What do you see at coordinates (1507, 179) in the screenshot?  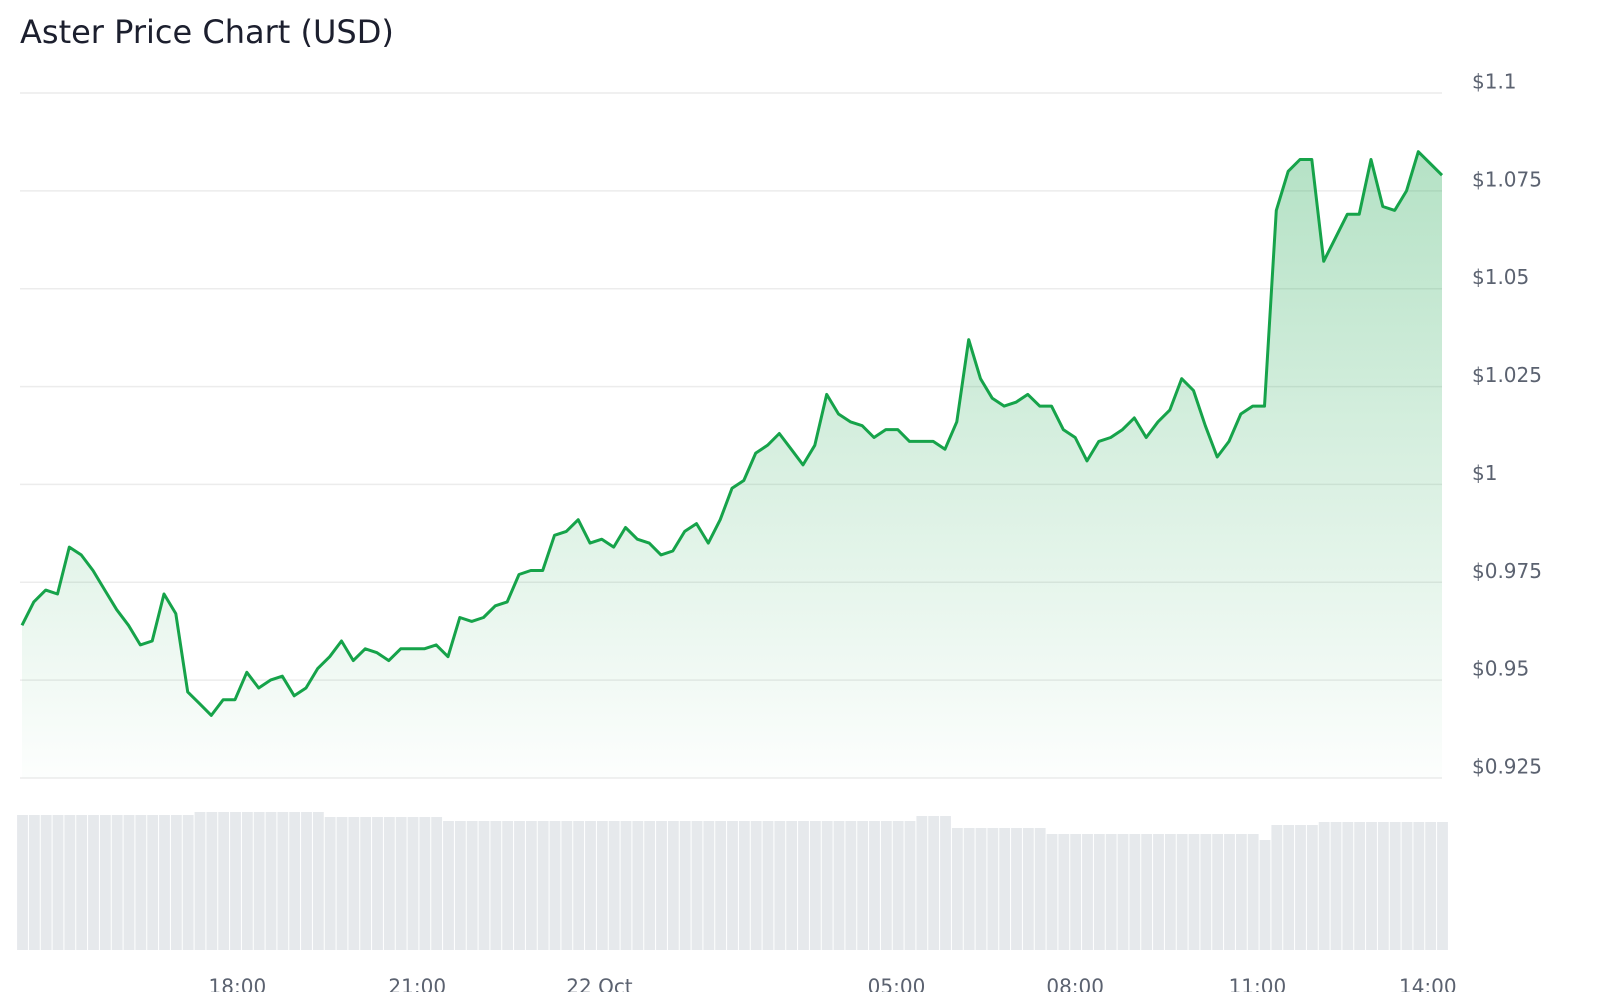 I see `y-tick-label: $1.075` at bounding box center [1507, 179].